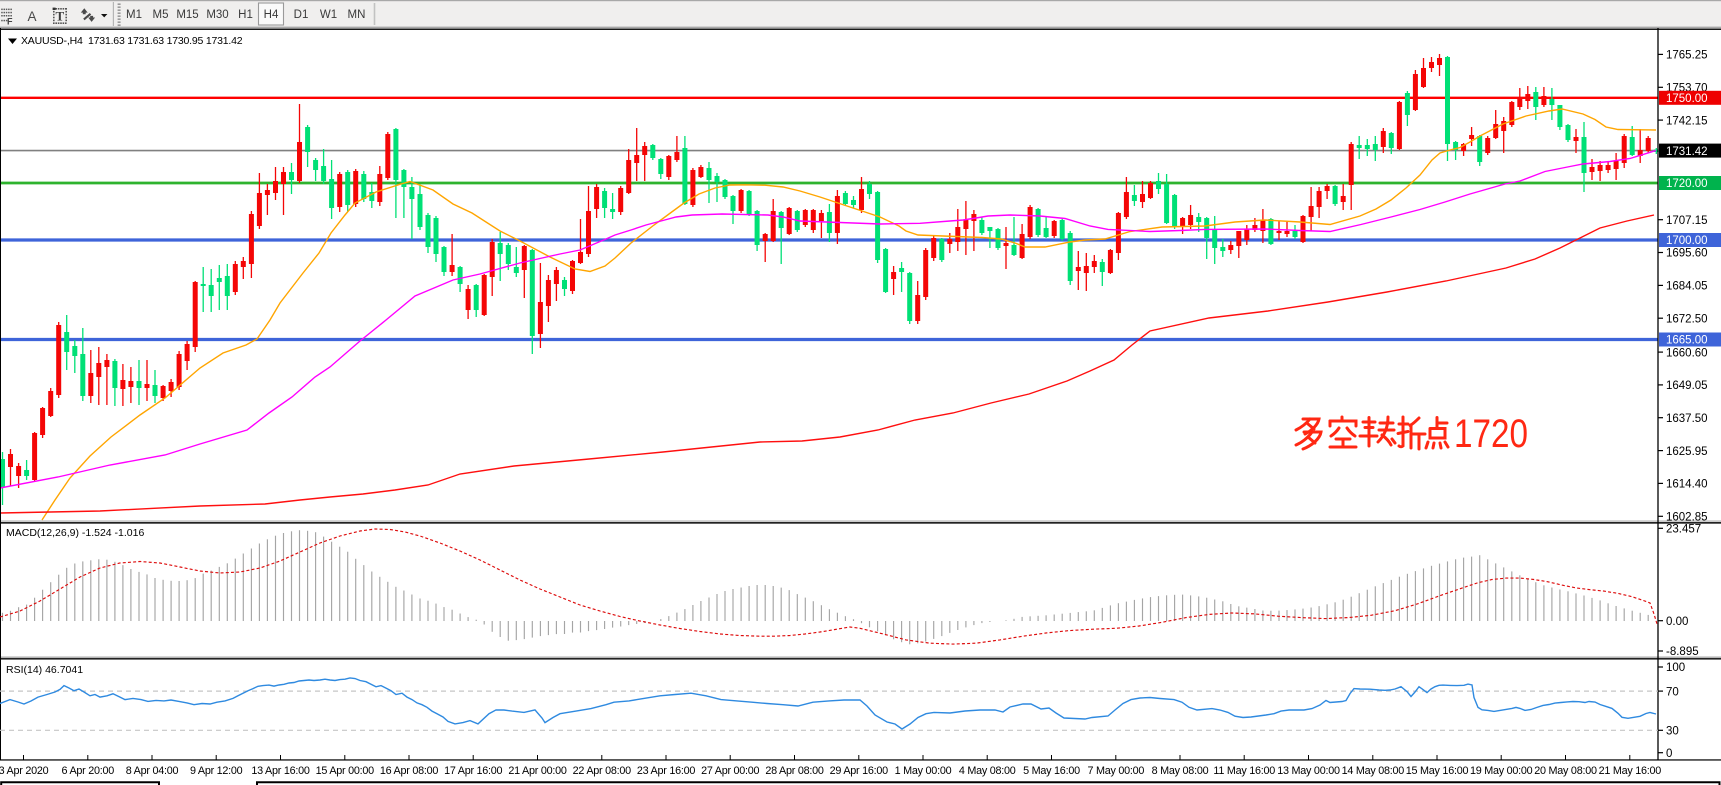 This screenshot has width=1721, height=785. I want to click on svg-text: 5 May 16:00, so click(1051, 771).